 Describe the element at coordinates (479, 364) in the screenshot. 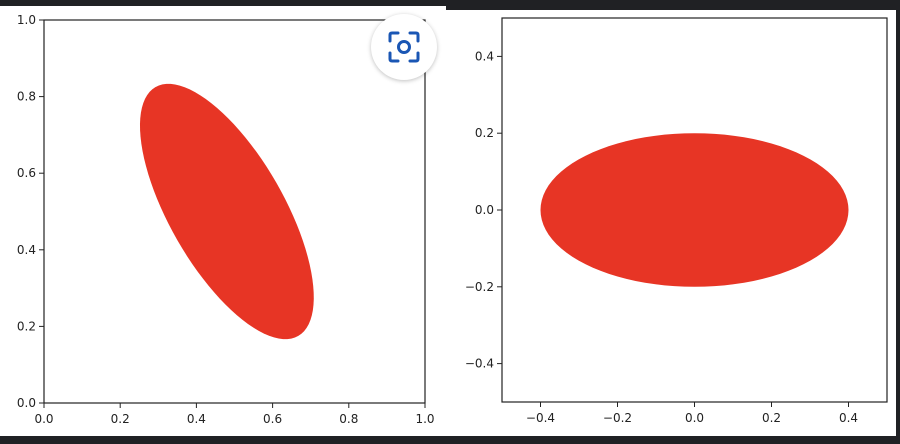

I see `y-tick-label: −0.4` at that location.